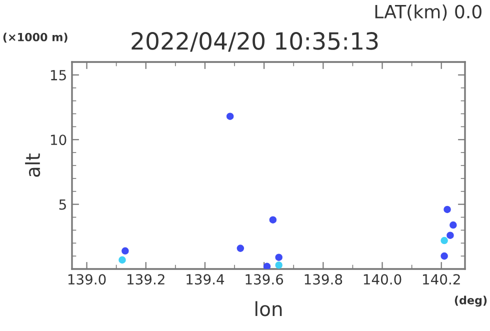  What do you see at coordinates (323, 279) in the screenshot?
I see `x-tick-label: 139.8` at bounding box center [323, 279].